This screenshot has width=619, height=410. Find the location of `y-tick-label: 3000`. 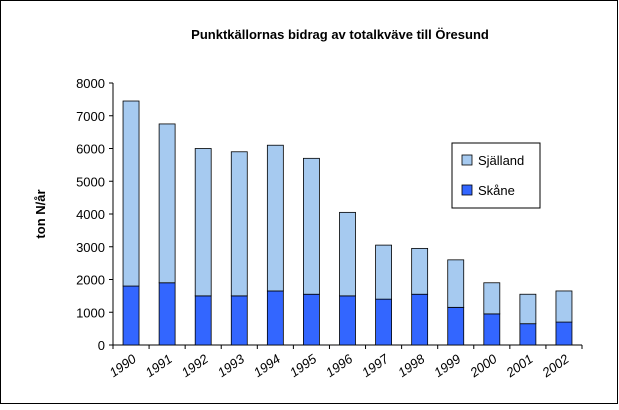

y-tick-label: 3000 is located at coordinates (90, 247).